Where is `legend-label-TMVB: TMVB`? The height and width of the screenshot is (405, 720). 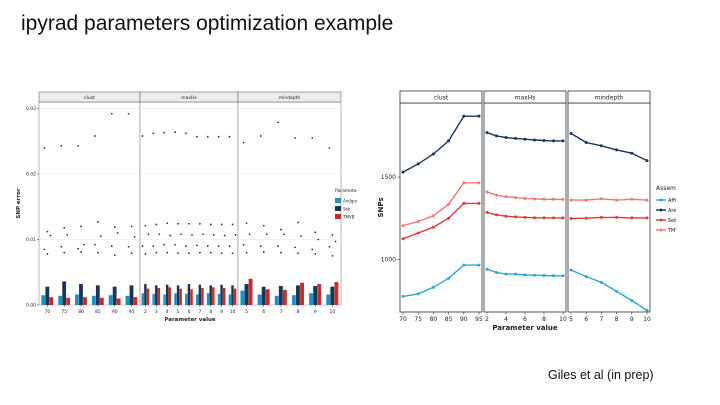
legend-label-TMVB: TMVB is located at coordinates (348, 217).